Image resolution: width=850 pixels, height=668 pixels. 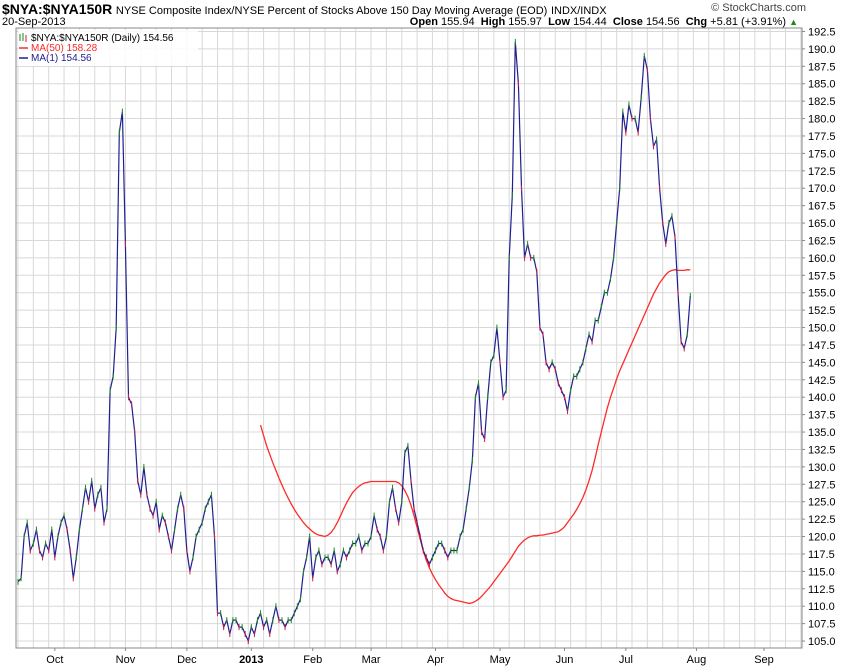 I want to click on high-label: High, so click(x=493, y=22).